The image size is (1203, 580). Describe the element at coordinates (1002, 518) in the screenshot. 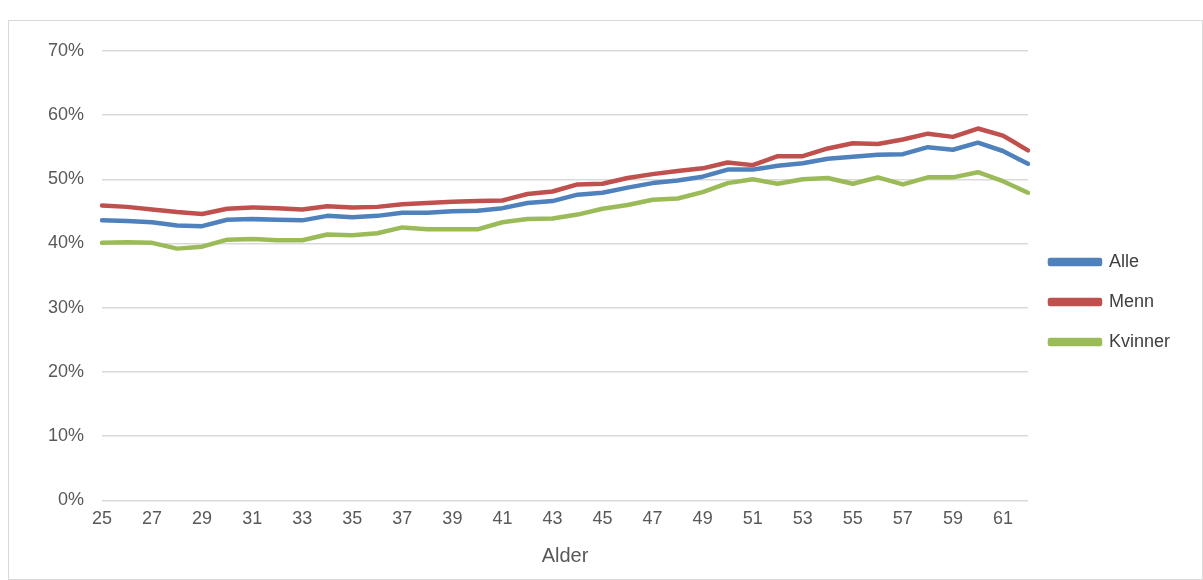

I see `x-tick-label: 61` at that location.